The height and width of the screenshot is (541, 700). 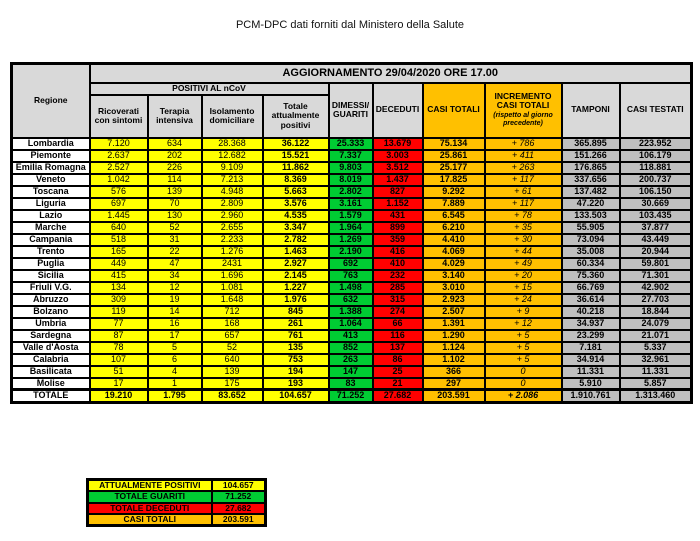 What do you see at coordinates (295, 335) in the screenshot?
I see `table-cell: 761` at bounding box center [295, 335].